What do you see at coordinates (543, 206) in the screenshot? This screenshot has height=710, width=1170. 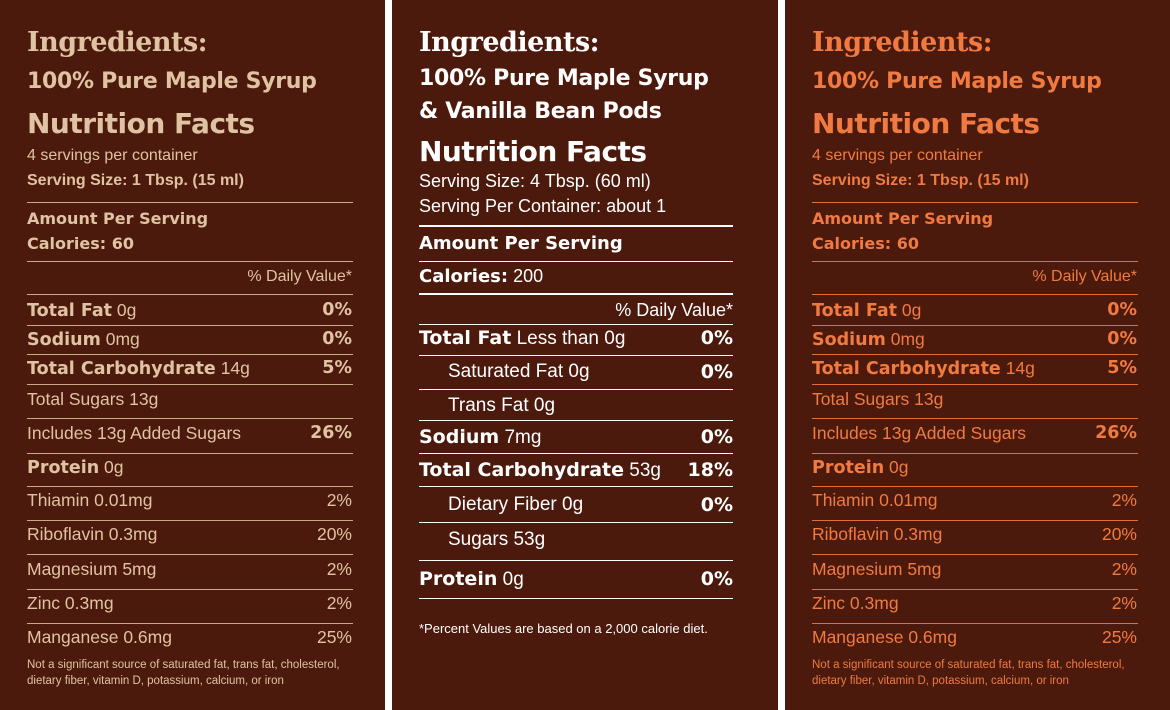 I see `servings-per-container: Serving Per Container: about 1` at bounding box center [543, 206].